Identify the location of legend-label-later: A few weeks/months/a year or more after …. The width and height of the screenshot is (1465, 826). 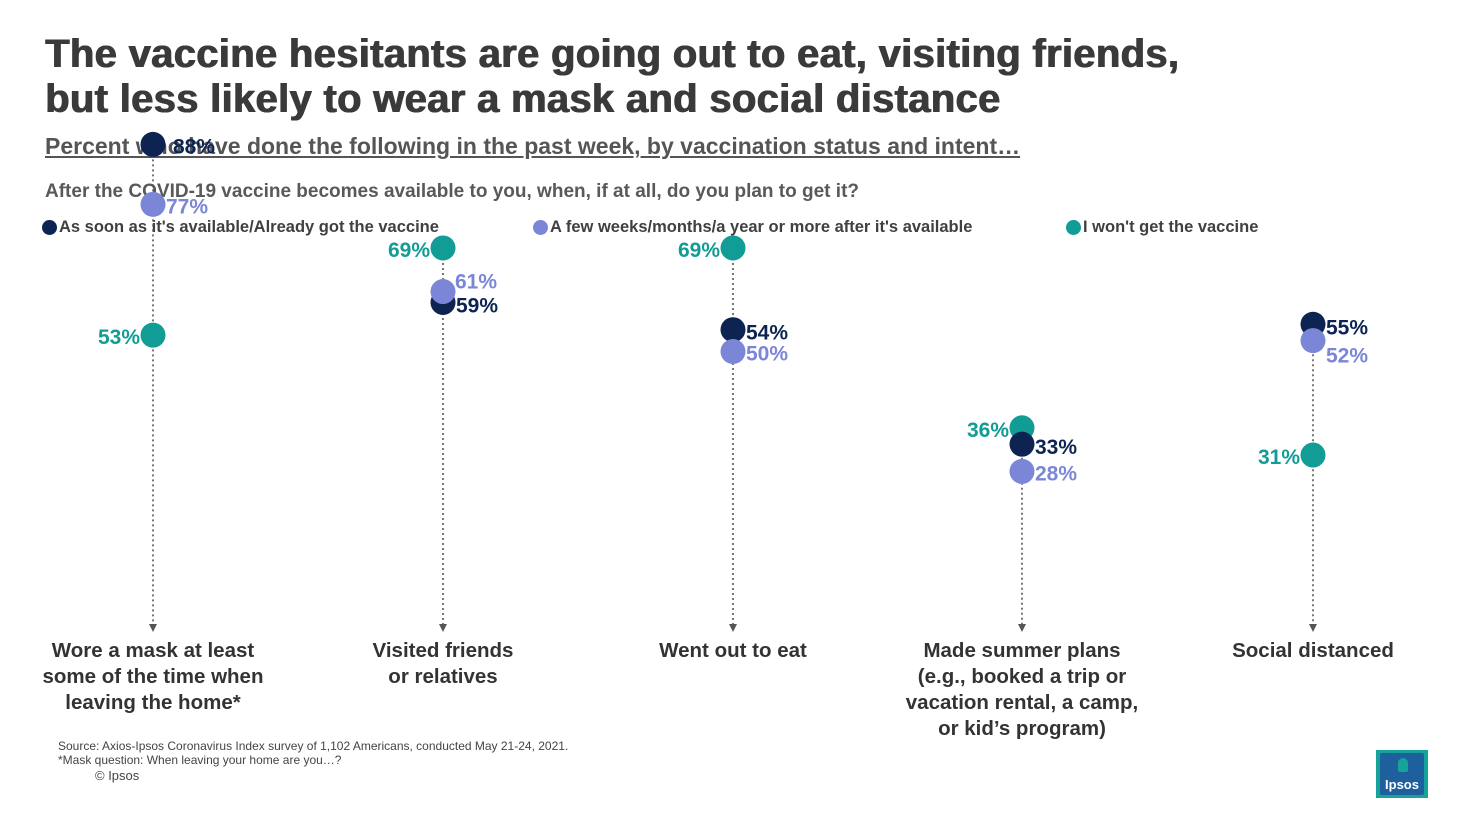
(761, 227).